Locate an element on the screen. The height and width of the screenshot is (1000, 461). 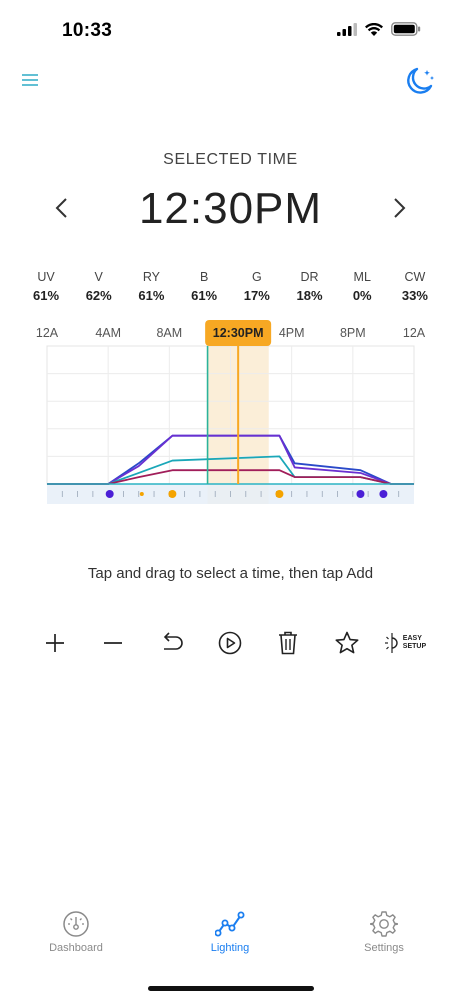
preview-button is located at coordinates (230, 643).